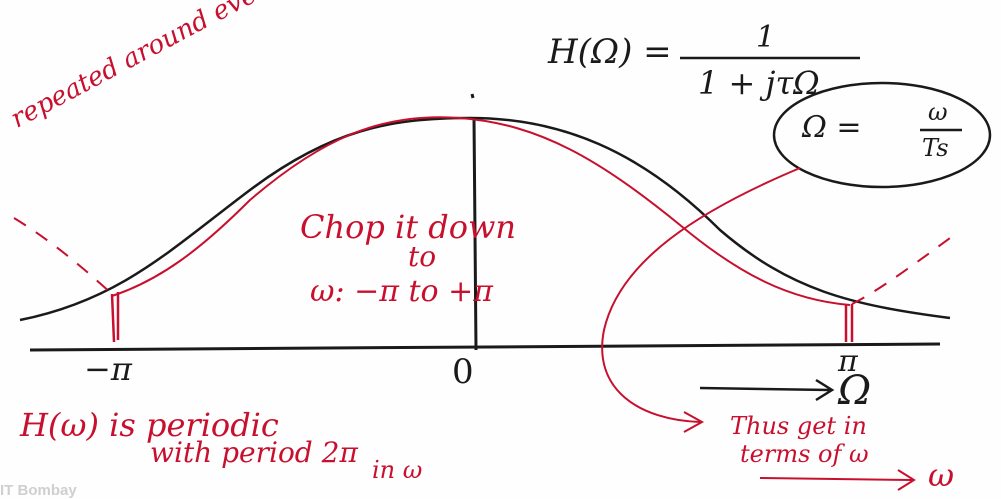 The width and height of the screenshot is (1001, 499). Describe the element at coordinates (701, 295) in the screenshot. I see `red-arrow-to-note` at that location.